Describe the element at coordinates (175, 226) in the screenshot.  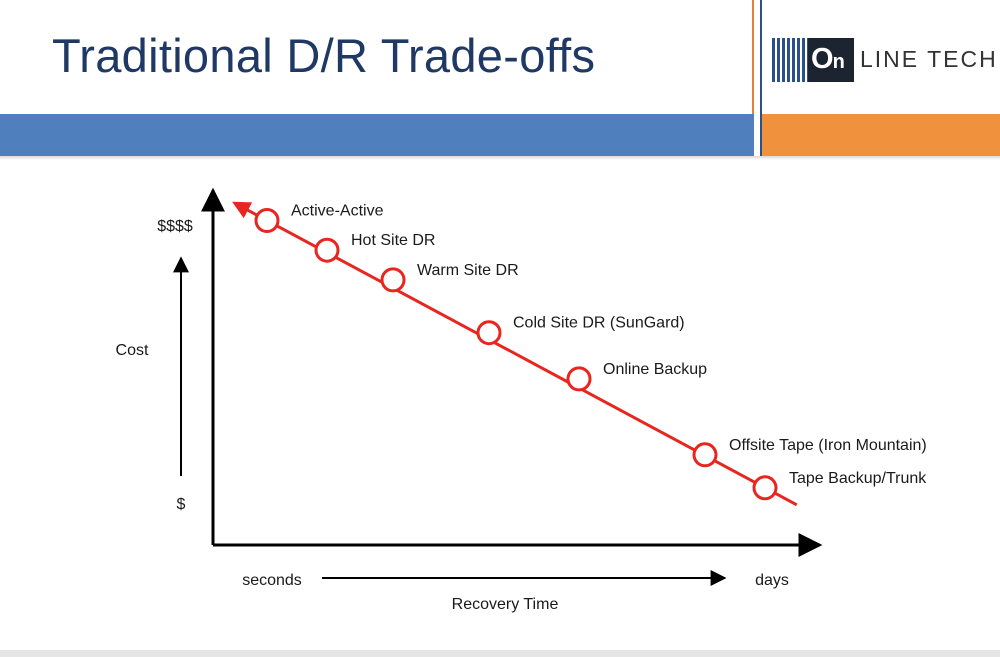
I see `y-max-label: $$$$` at that location.